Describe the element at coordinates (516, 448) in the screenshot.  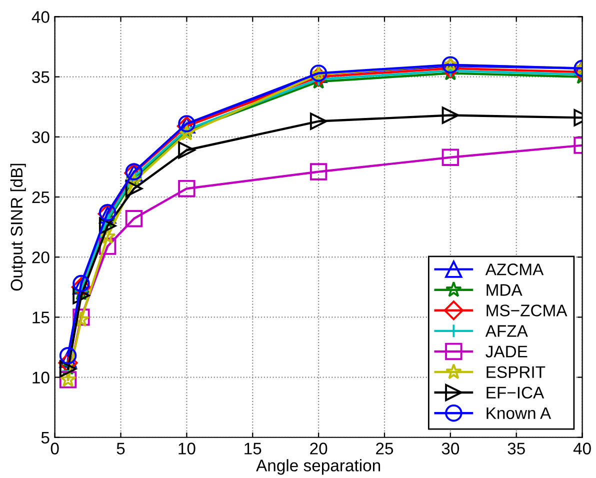
I see `x-tick-label: 35` at that location.